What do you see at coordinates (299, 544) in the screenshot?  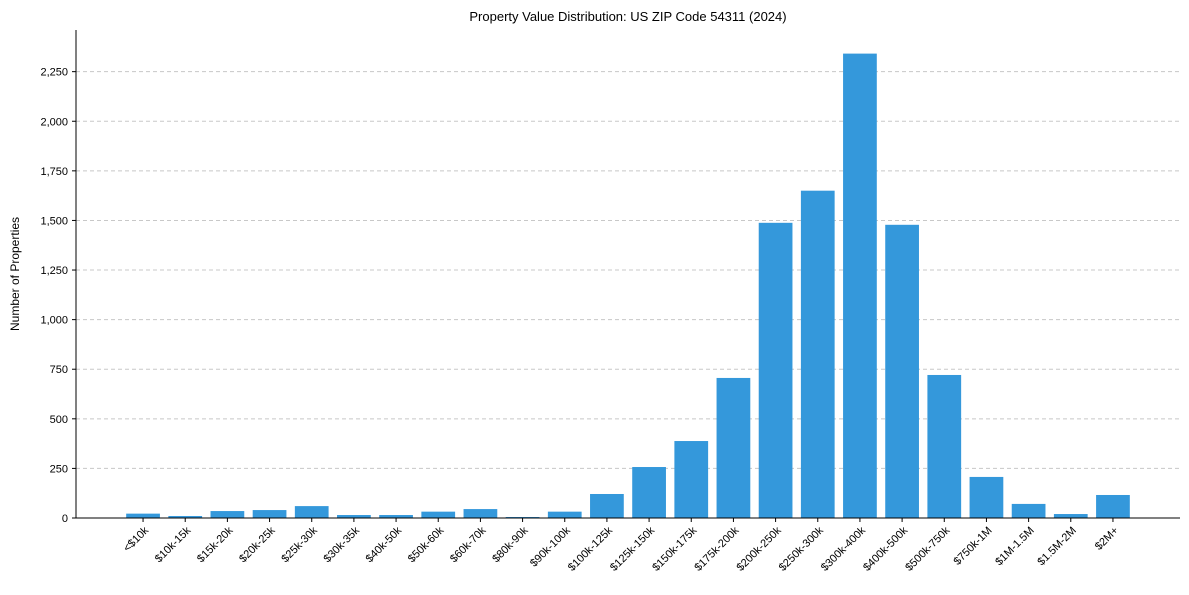 I see `x-tick-label: $25k-30k` at bounding box center [299, 544].